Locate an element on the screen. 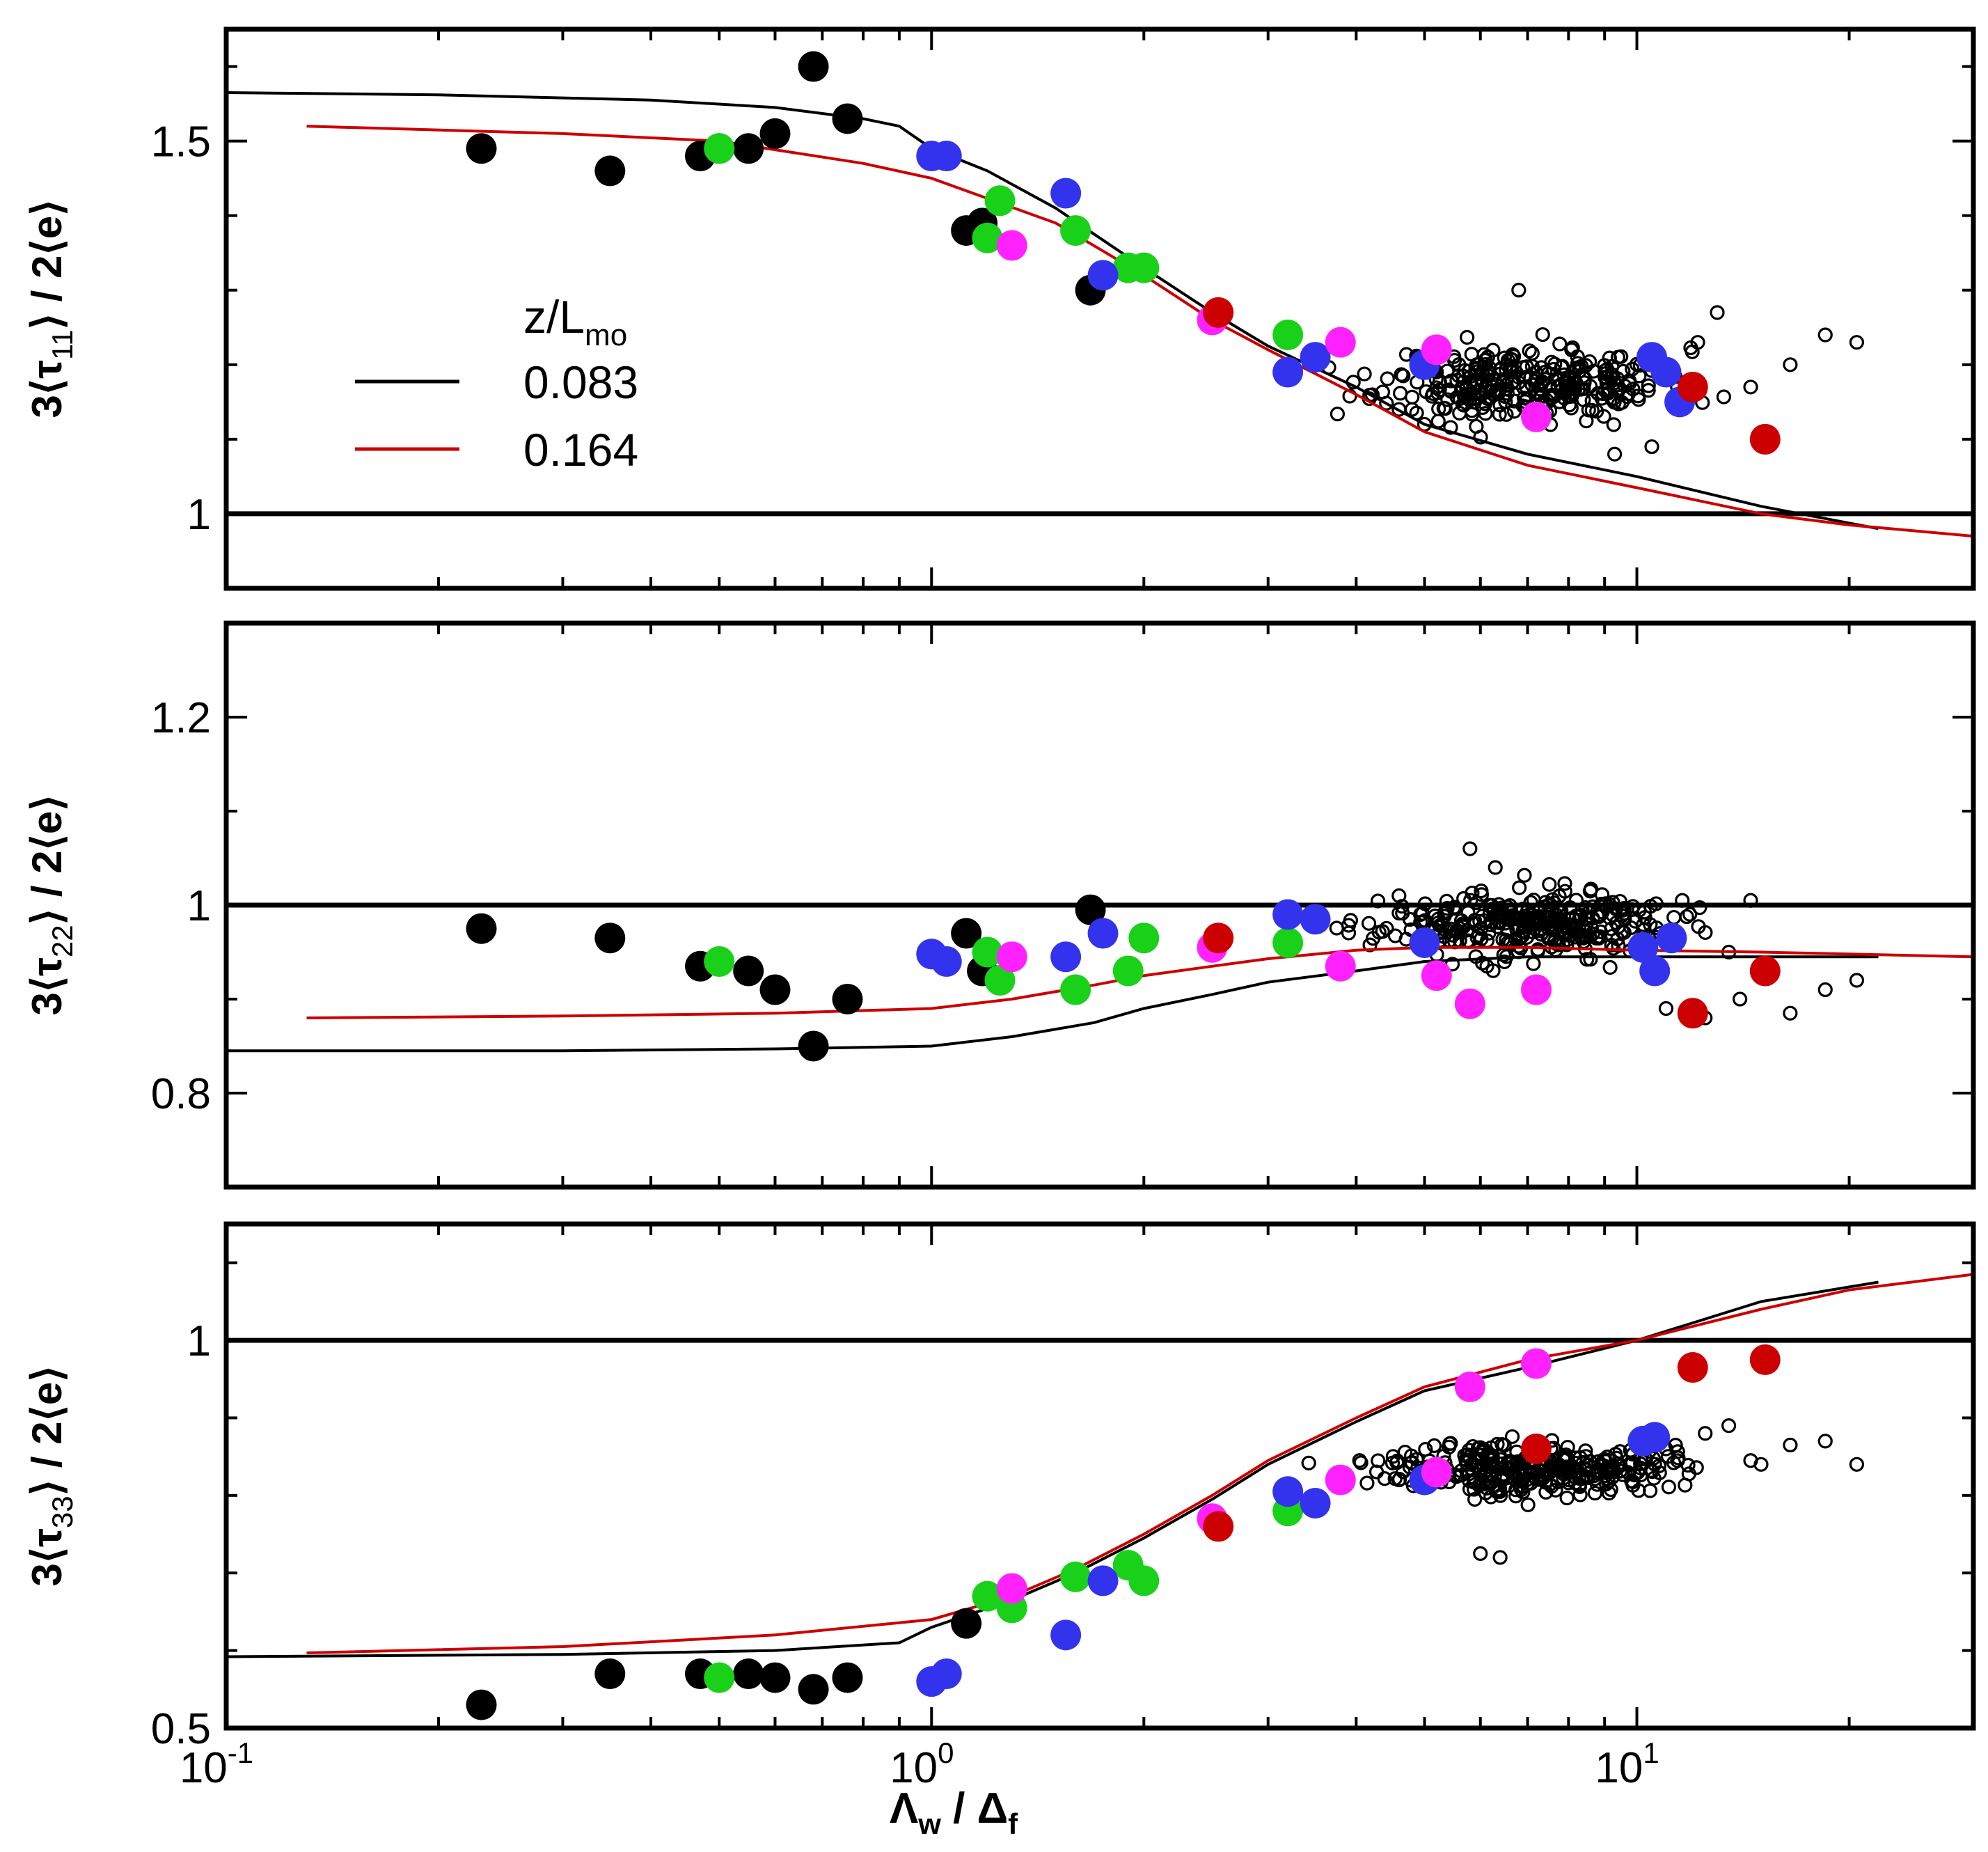 The height and width of the screenshot is (1852, 1988). y-axis-label: 3⟨τ33⟩ / 2⟨e⟩ is located at coordinates (51, 1475).